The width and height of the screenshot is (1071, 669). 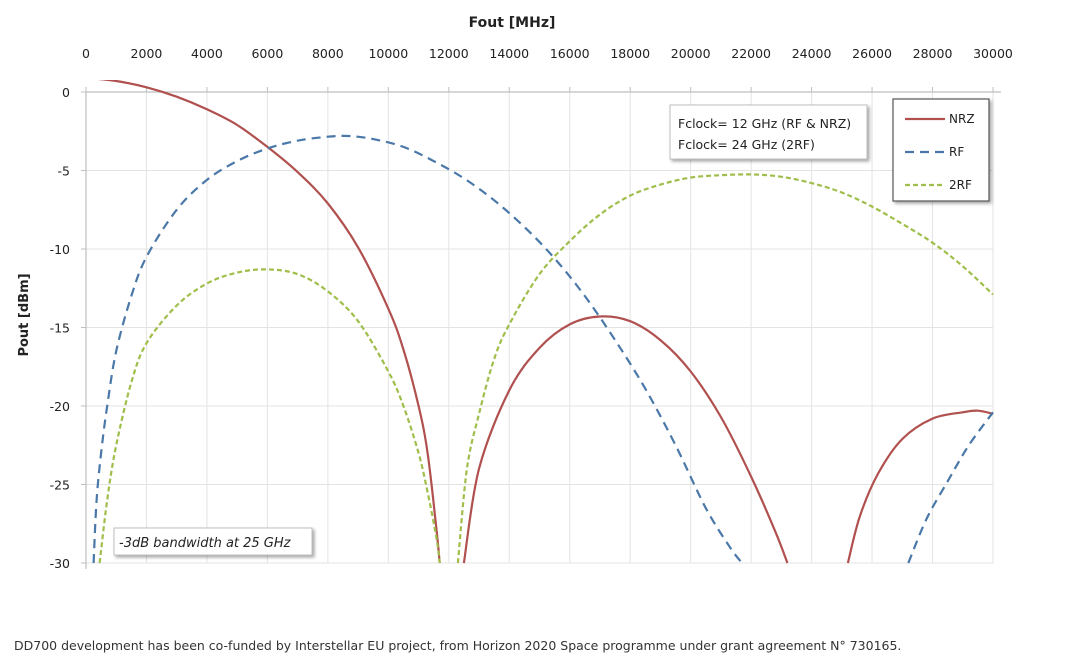 What do you see at coordinates (509, 53) in the screenshot?
I see `x-tick-label: 14000` at bounding box center [509, 53].